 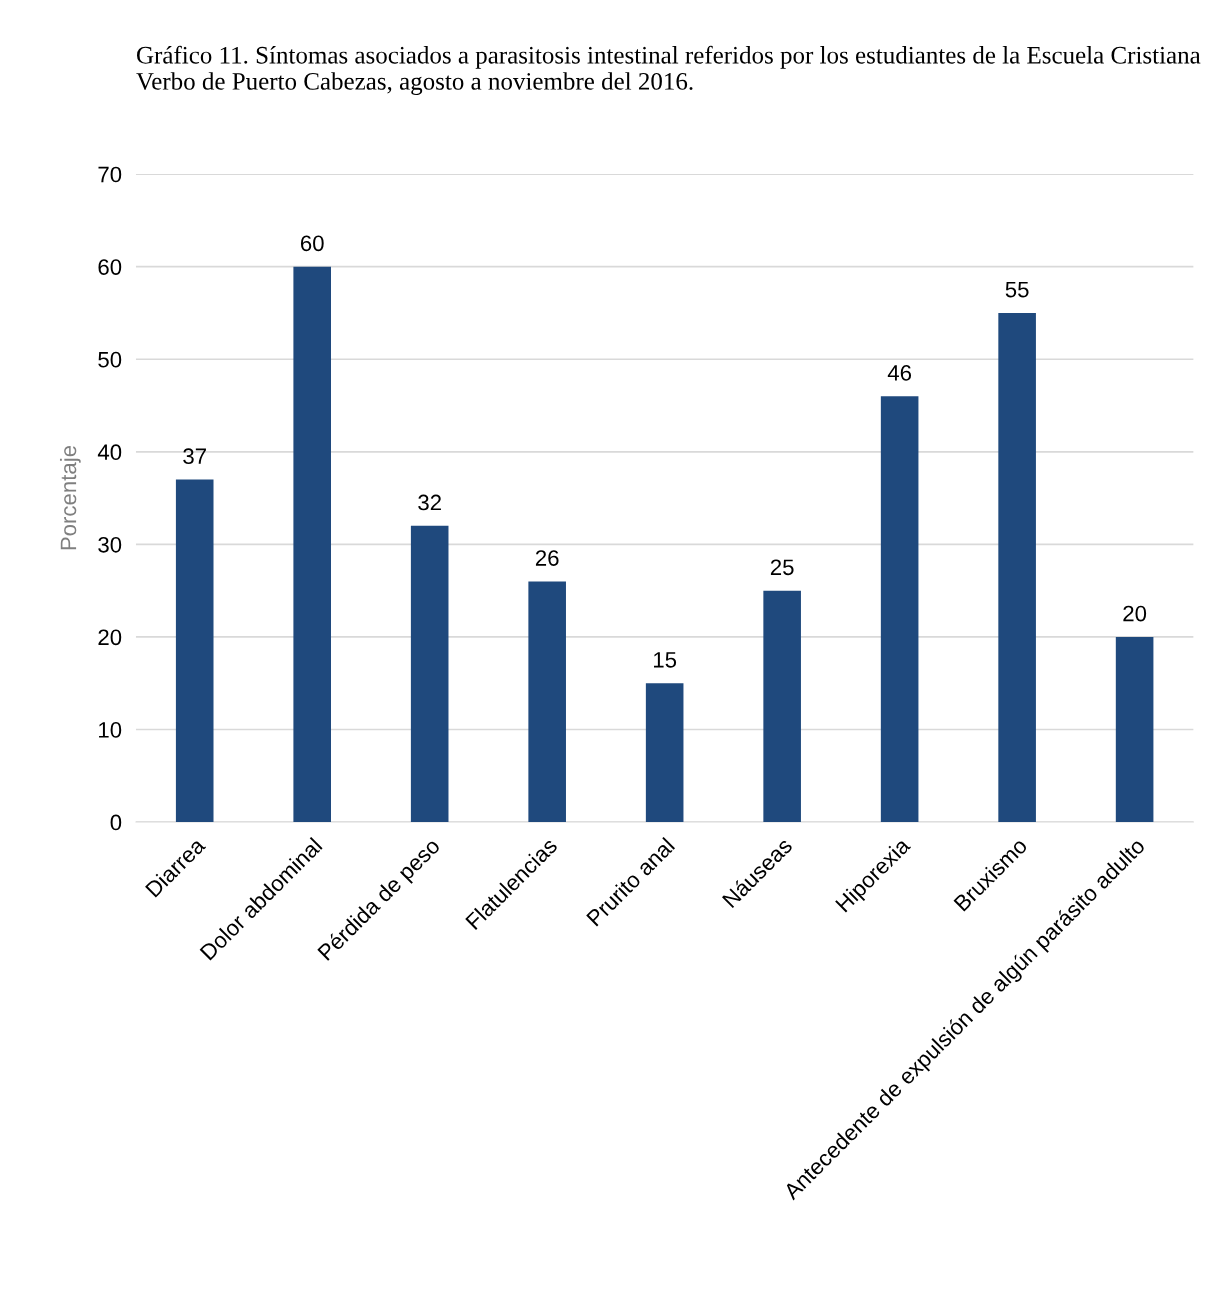 I want to click on y-tick-label: 10, so click(x=110, y=730).